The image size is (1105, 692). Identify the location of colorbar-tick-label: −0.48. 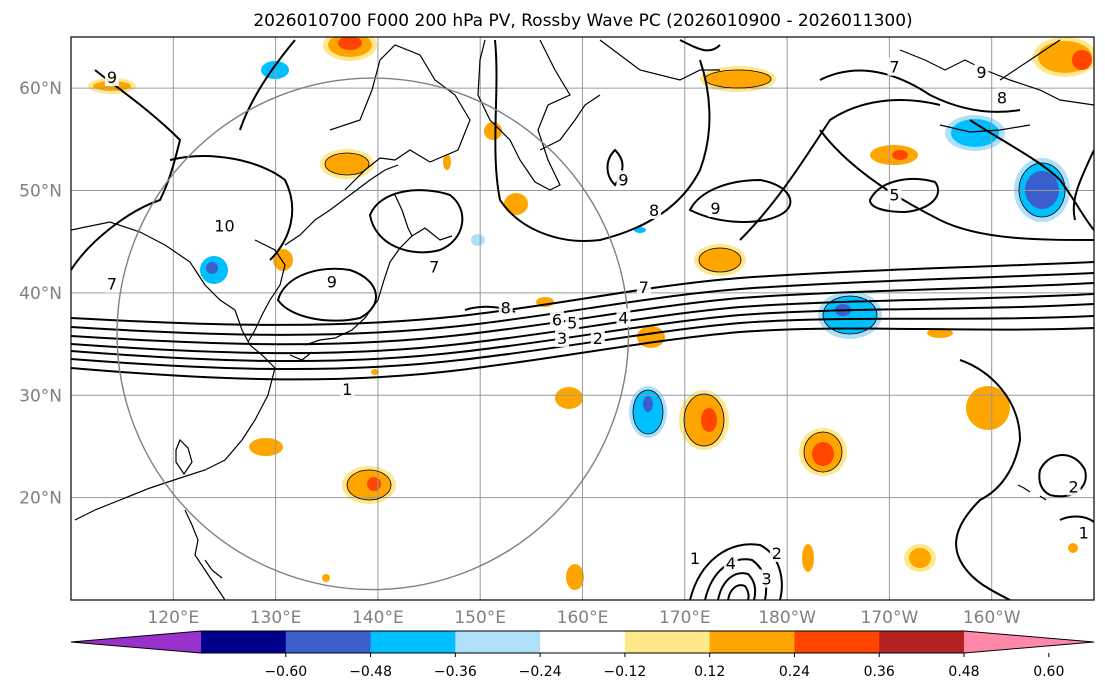
(370, 672).